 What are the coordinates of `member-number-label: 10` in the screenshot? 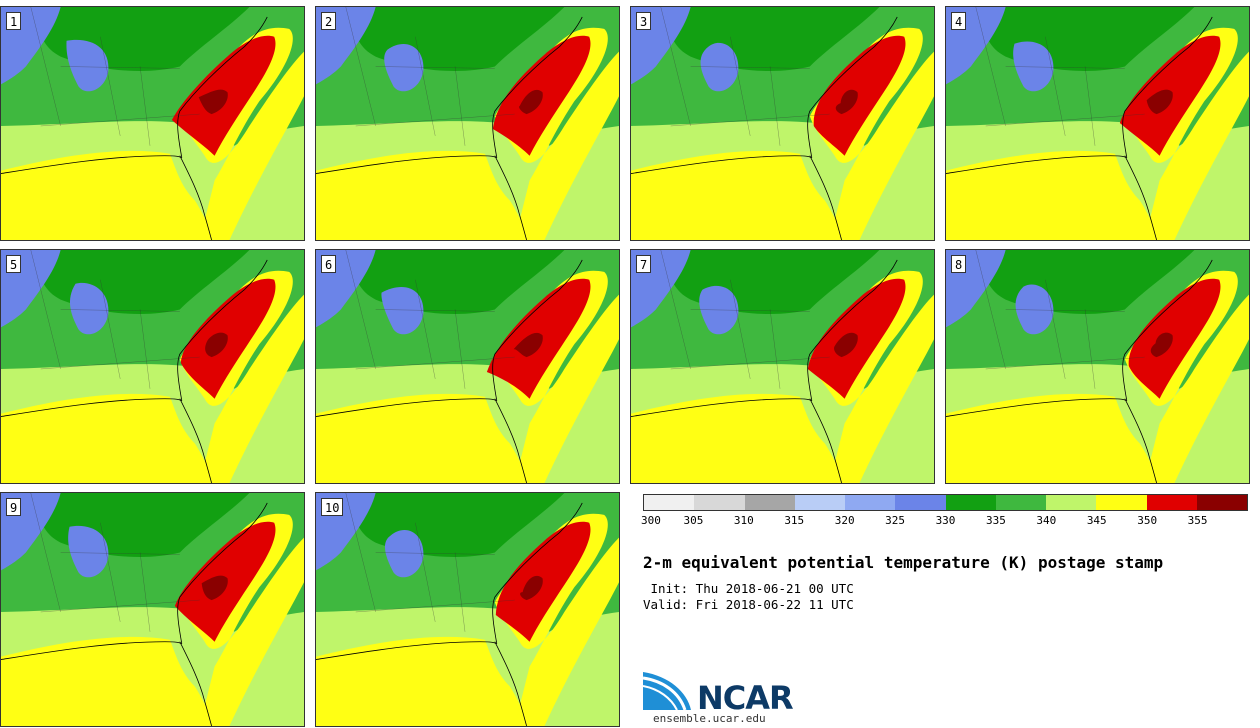 It's located at (332, 507).